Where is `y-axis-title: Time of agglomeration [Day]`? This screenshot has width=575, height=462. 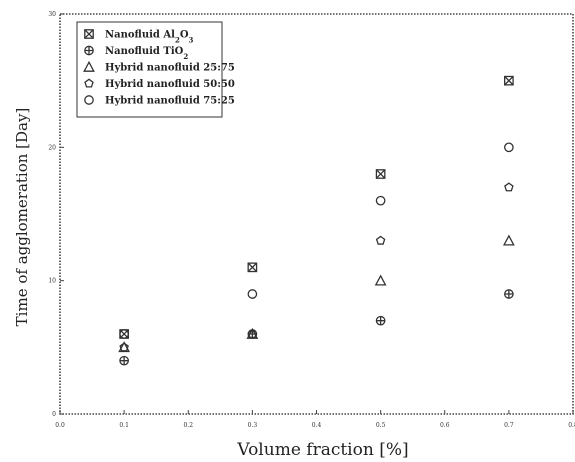 y-axis-title: Time of agglomeration [Day] is located at coordinates (22, 217).